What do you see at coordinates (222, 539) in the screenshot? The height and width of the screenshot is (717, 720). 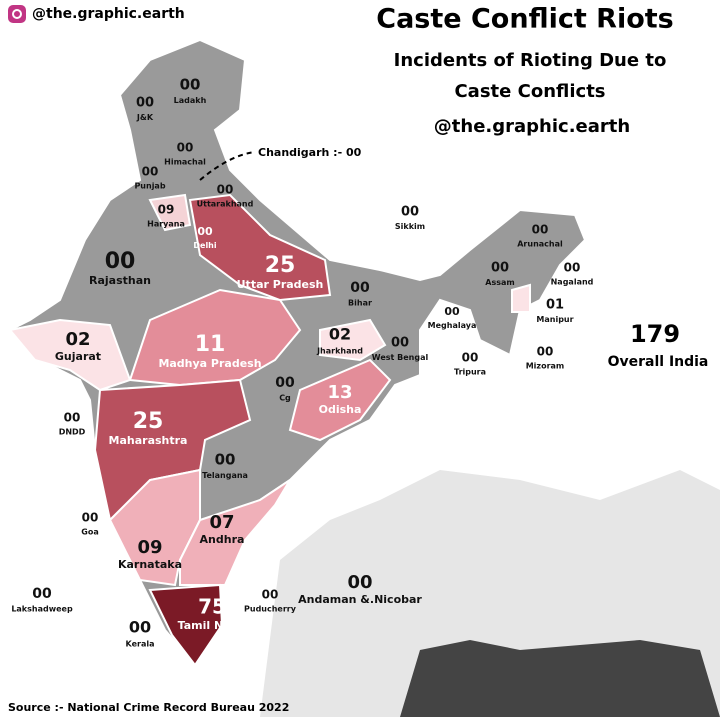 I see `region-name: Andhra` at bounding box center [222, 539].